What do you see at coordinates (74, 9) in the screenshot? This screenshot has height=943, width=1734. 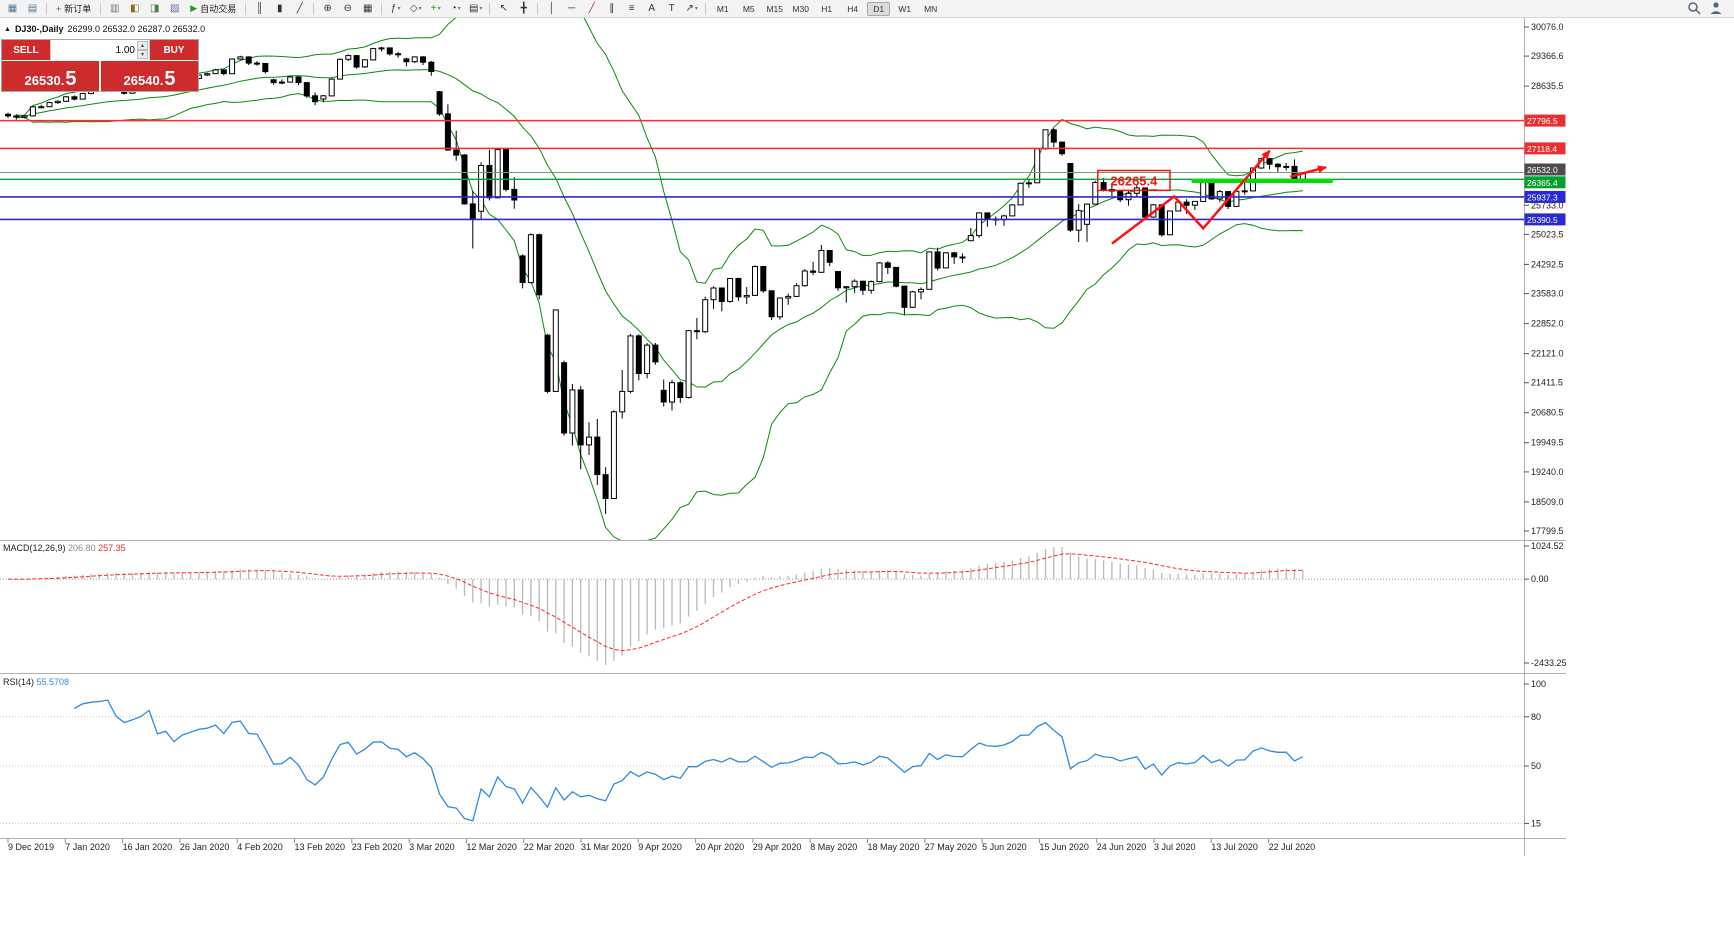 I see `new-order-button: + 新订单` at bounding box center [74, 9].